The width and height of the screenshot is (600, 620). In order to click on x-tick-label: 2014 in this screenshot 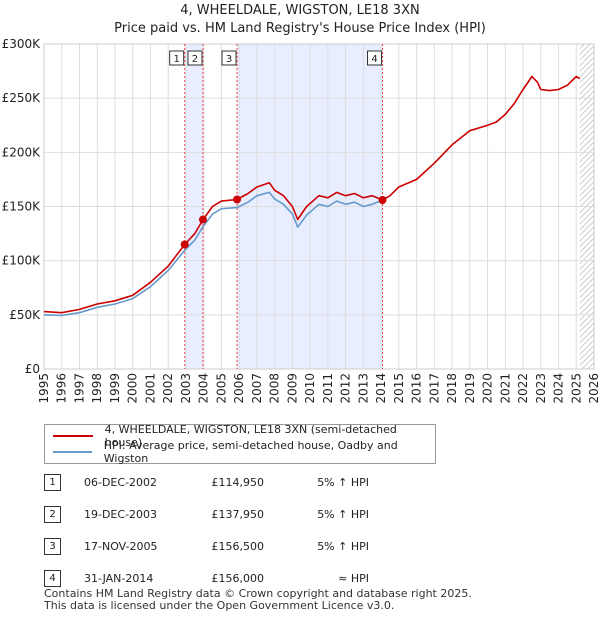, I will do `click(381, 388)`.